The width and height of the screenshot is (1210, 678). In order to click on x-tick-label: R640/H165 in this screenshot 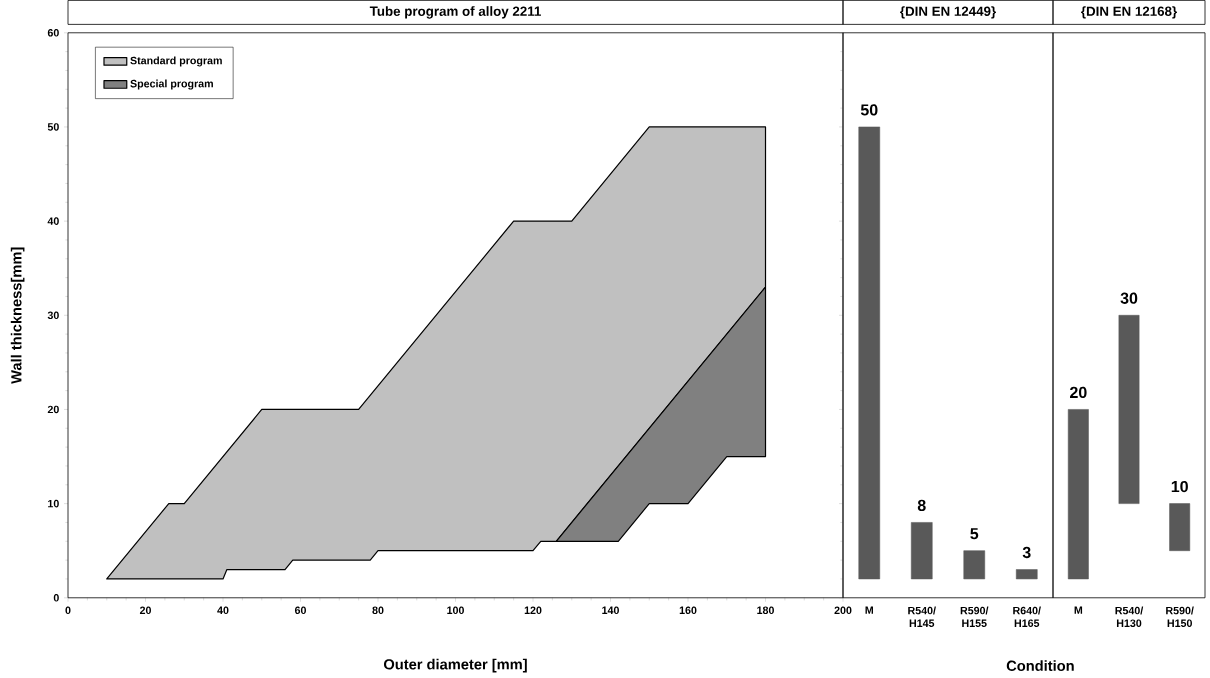, I will do `click(1027, 617)`.